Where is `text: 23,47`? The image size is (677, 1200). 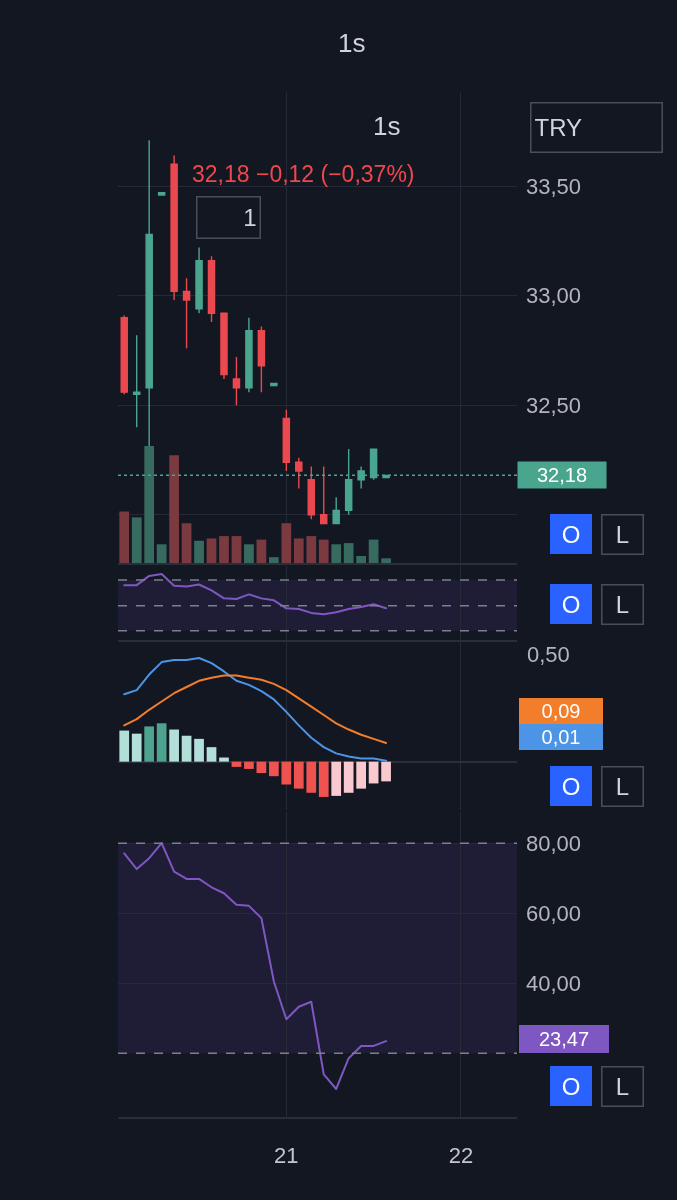
text: 23,47 is located at coordinates (564, 1039).